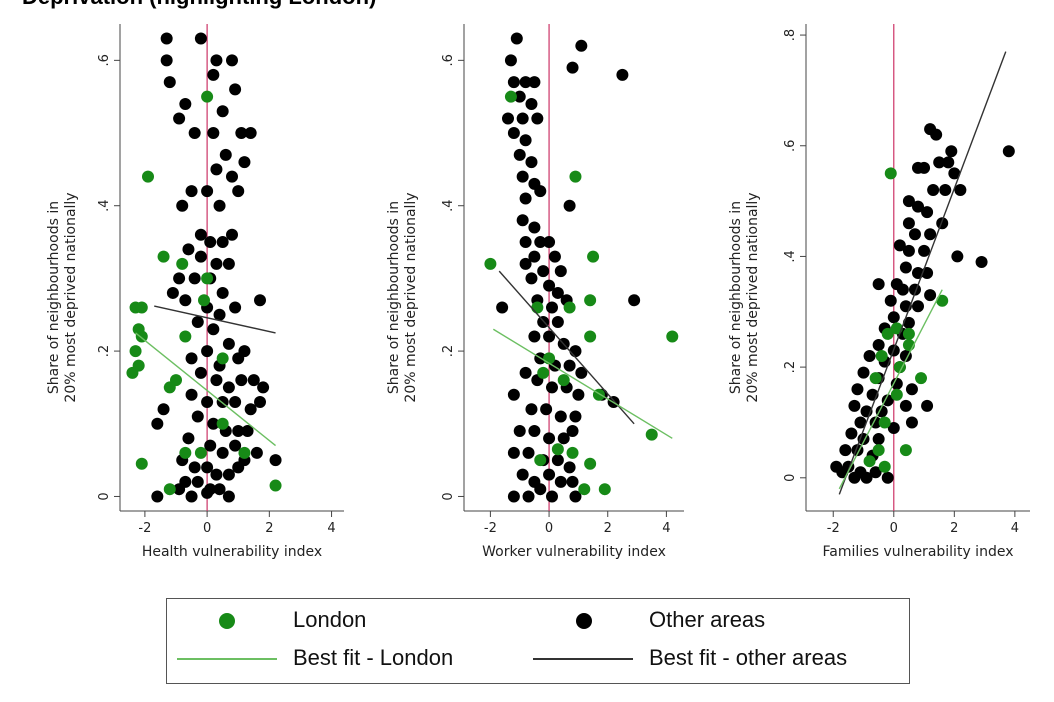  Describe the element at coordinates (736, 297) in the screenshot. I see `families-y-axis-title-line: Share of neighbourhoods in` at that location.